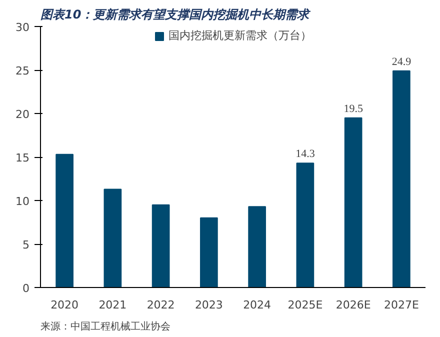 The image size is (440, 337). What do you see at coordinates (26, 288) in the screenshot?
I see `y-tick-label: 0` at bounding box center [26, 288].